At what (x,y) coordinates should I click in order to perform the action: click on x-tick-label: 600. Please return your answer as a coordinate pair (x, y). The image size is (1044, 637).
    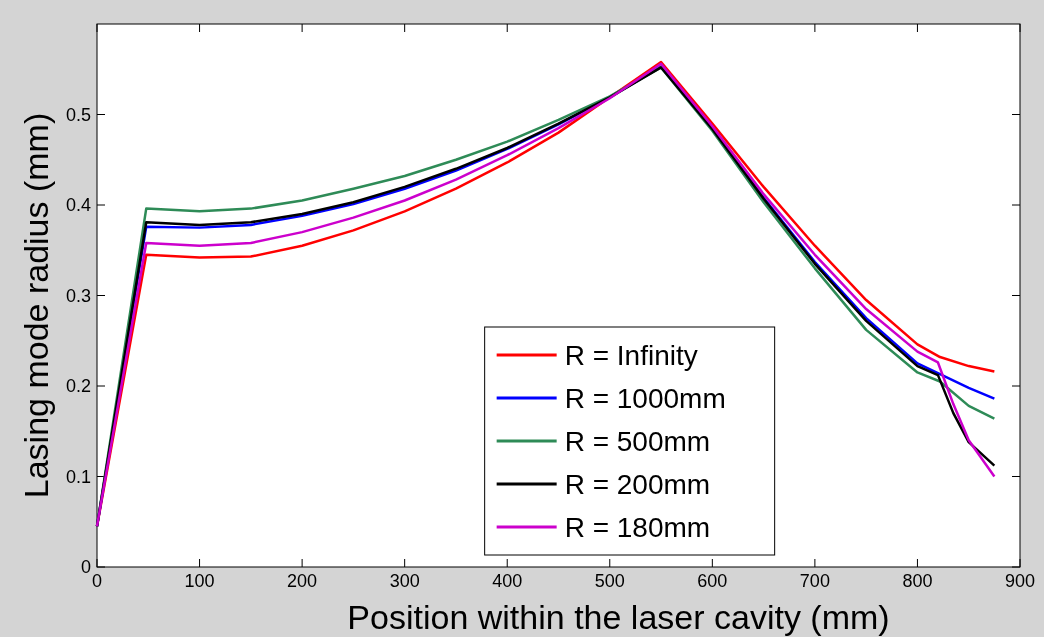
    Looking at the image, I should click on (712, 581).